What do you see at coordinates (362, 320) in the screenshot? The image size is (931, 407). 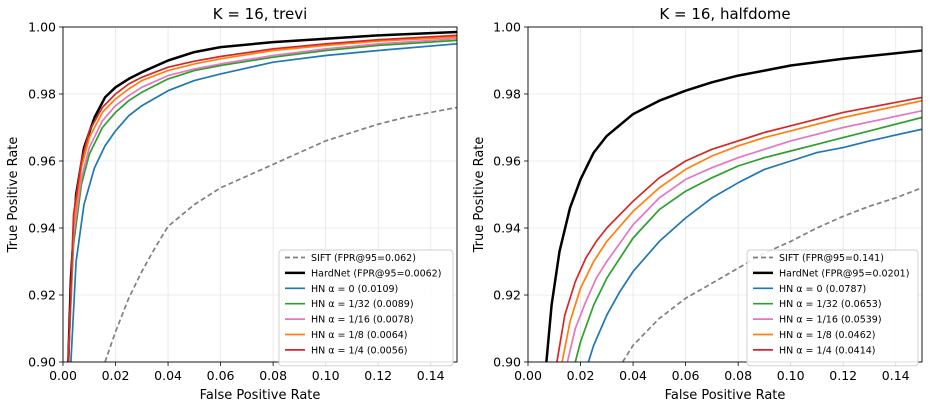 I see `legend-entry: HN α = 1/16 (0.0078)` at bounding box center [362, 320].